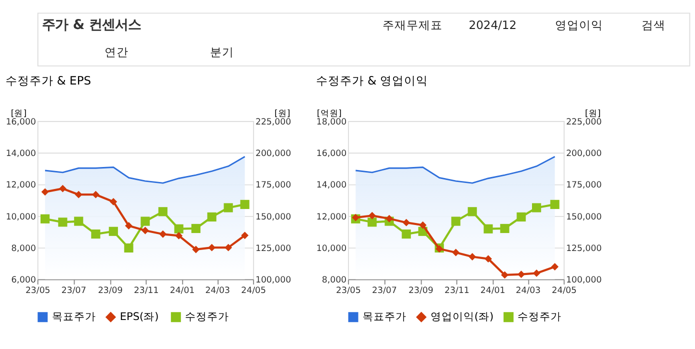 The height and width of the screenshot is (349, 695). I want to click on y-tick-label: 18,000, so click(331, 122).